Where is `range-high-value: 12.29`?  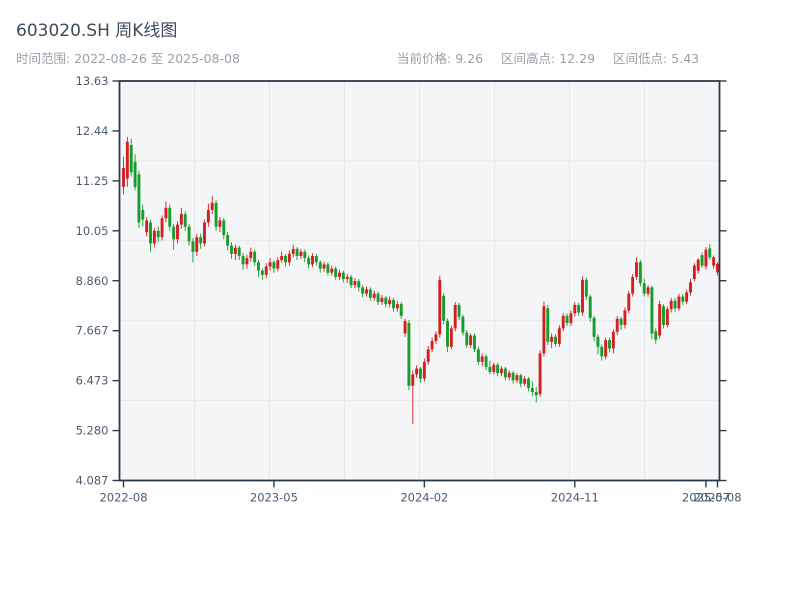 range-high-value: 12.29 is located at coordinates (577, 58).